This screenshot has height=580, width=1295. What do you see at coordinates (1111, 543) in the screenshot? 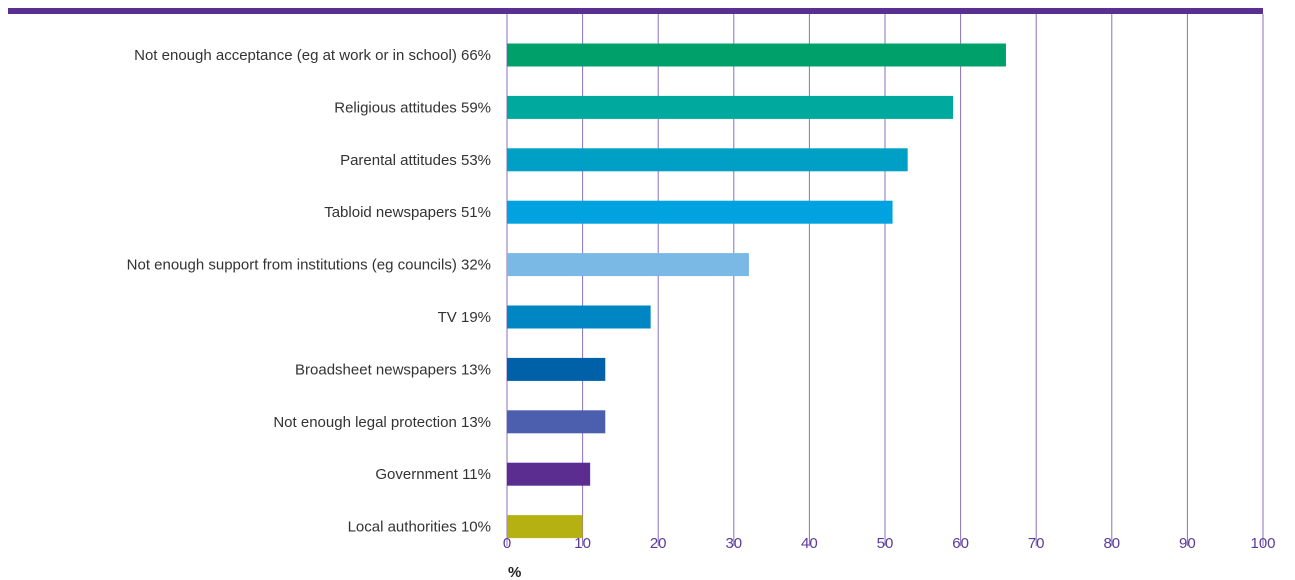
I see `x-tick-label: 80` at bounding box center [1111, 543].